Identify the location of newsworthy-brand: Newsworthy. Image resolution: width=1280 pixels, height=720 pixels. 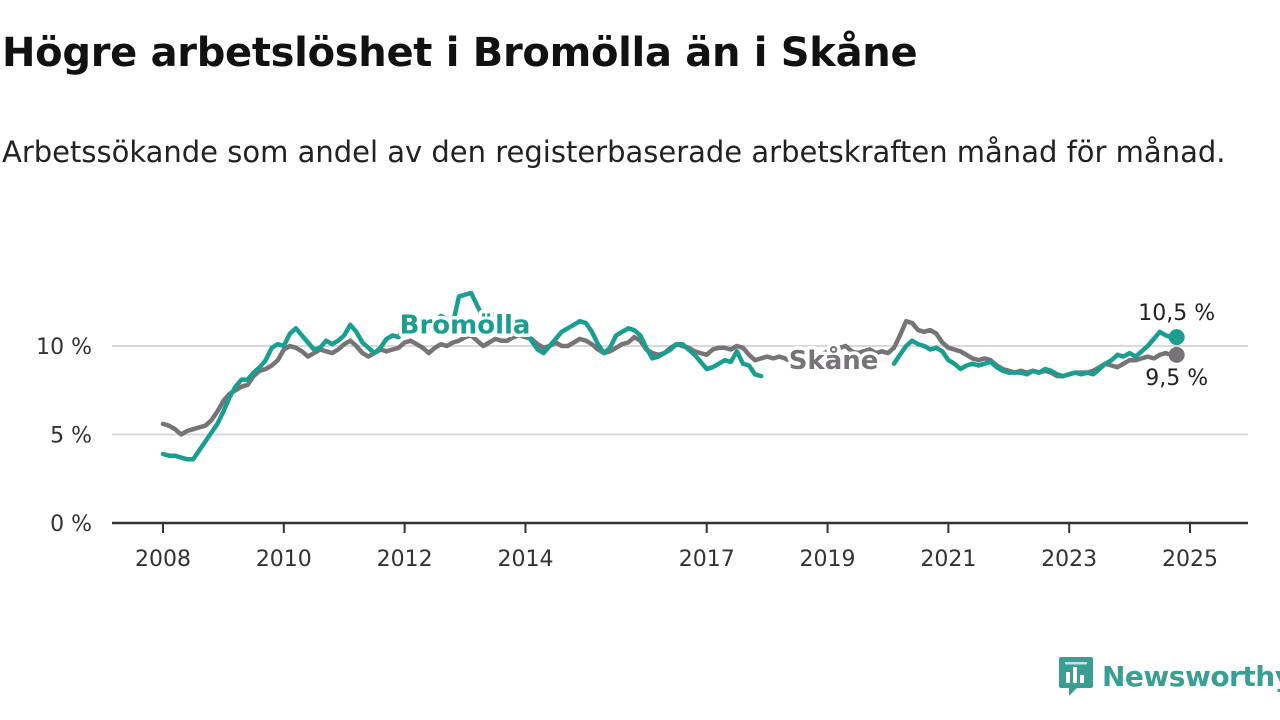
(1169, 676).